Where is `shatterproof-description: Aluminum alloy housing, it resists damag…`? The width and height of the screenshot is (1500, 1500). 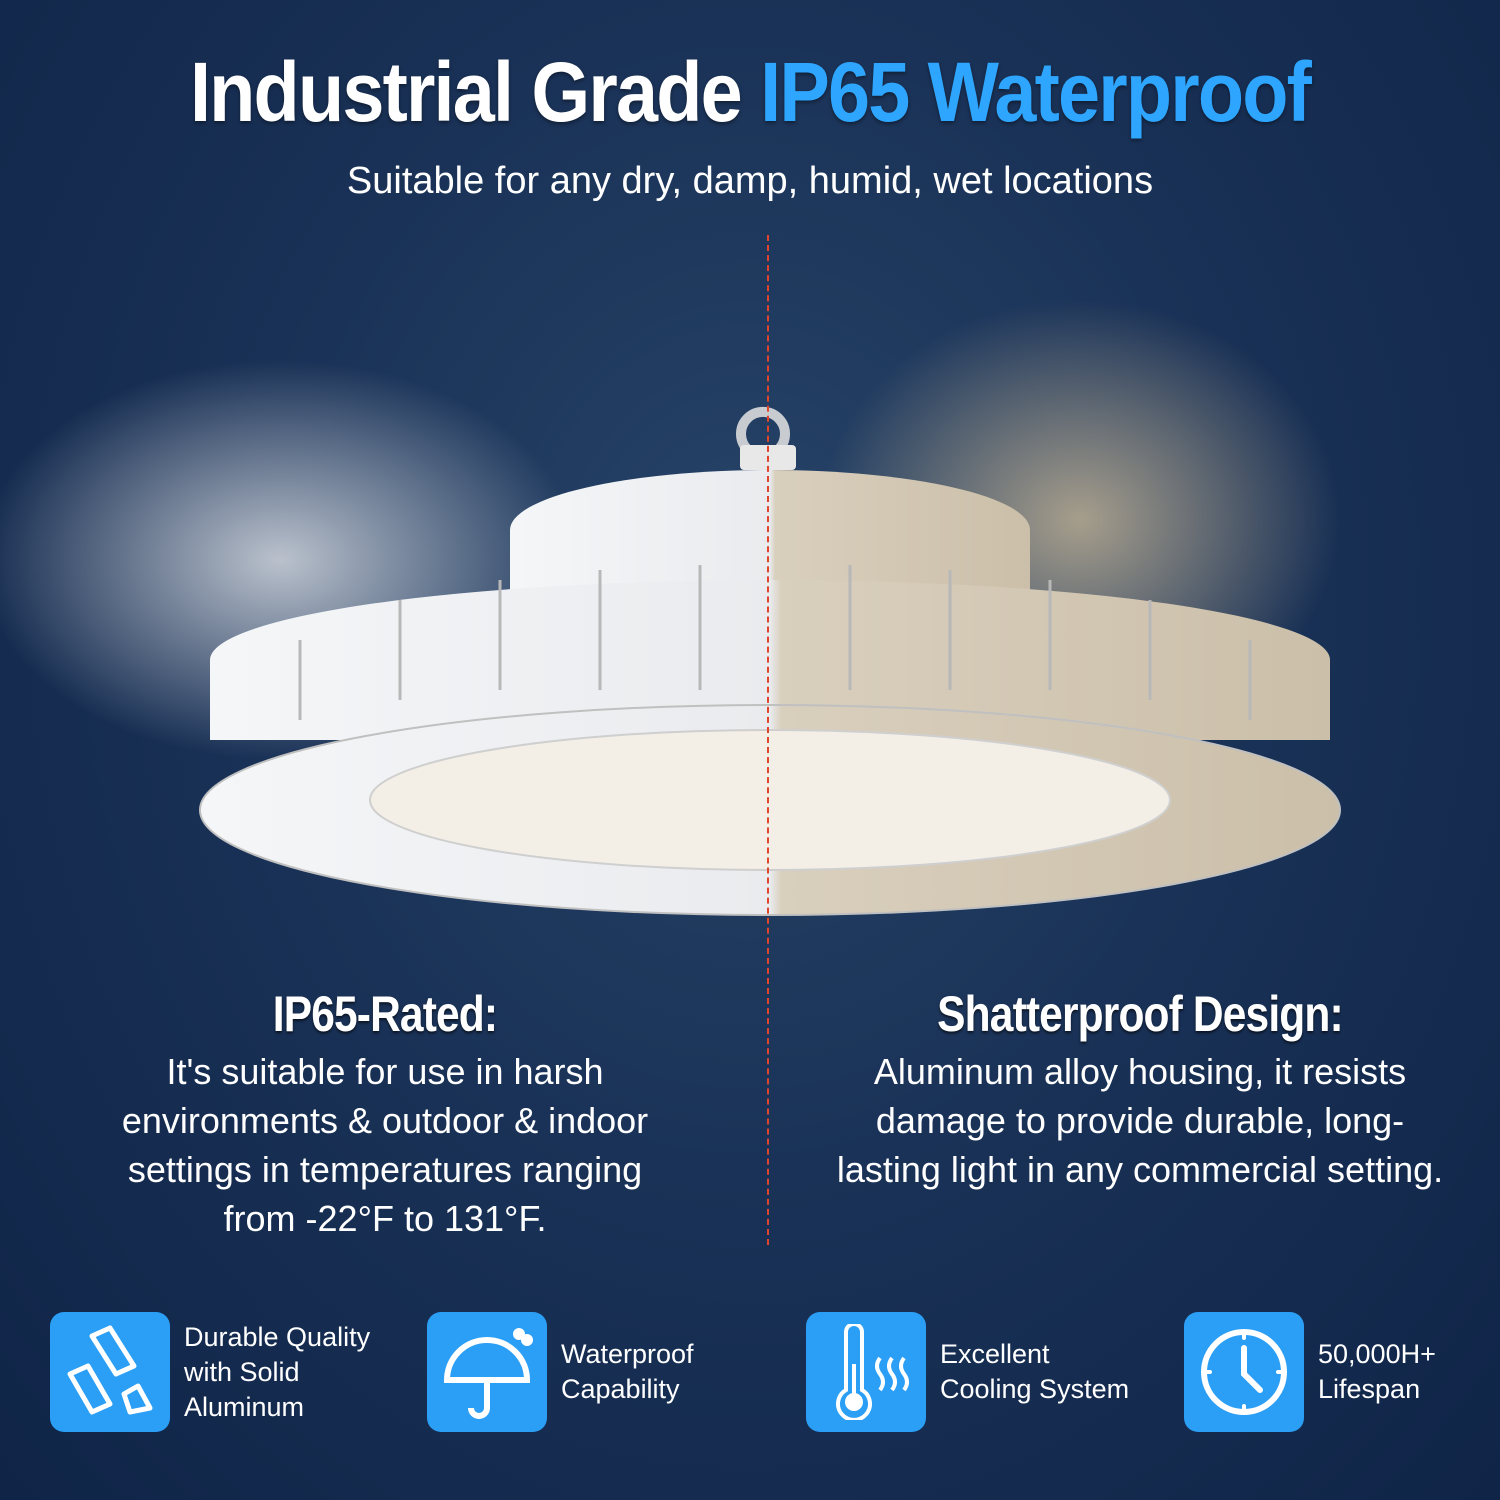 shatterproof-description: Aluminum alloy housing, it resists damag… is located at coordinates (1140, 1120).